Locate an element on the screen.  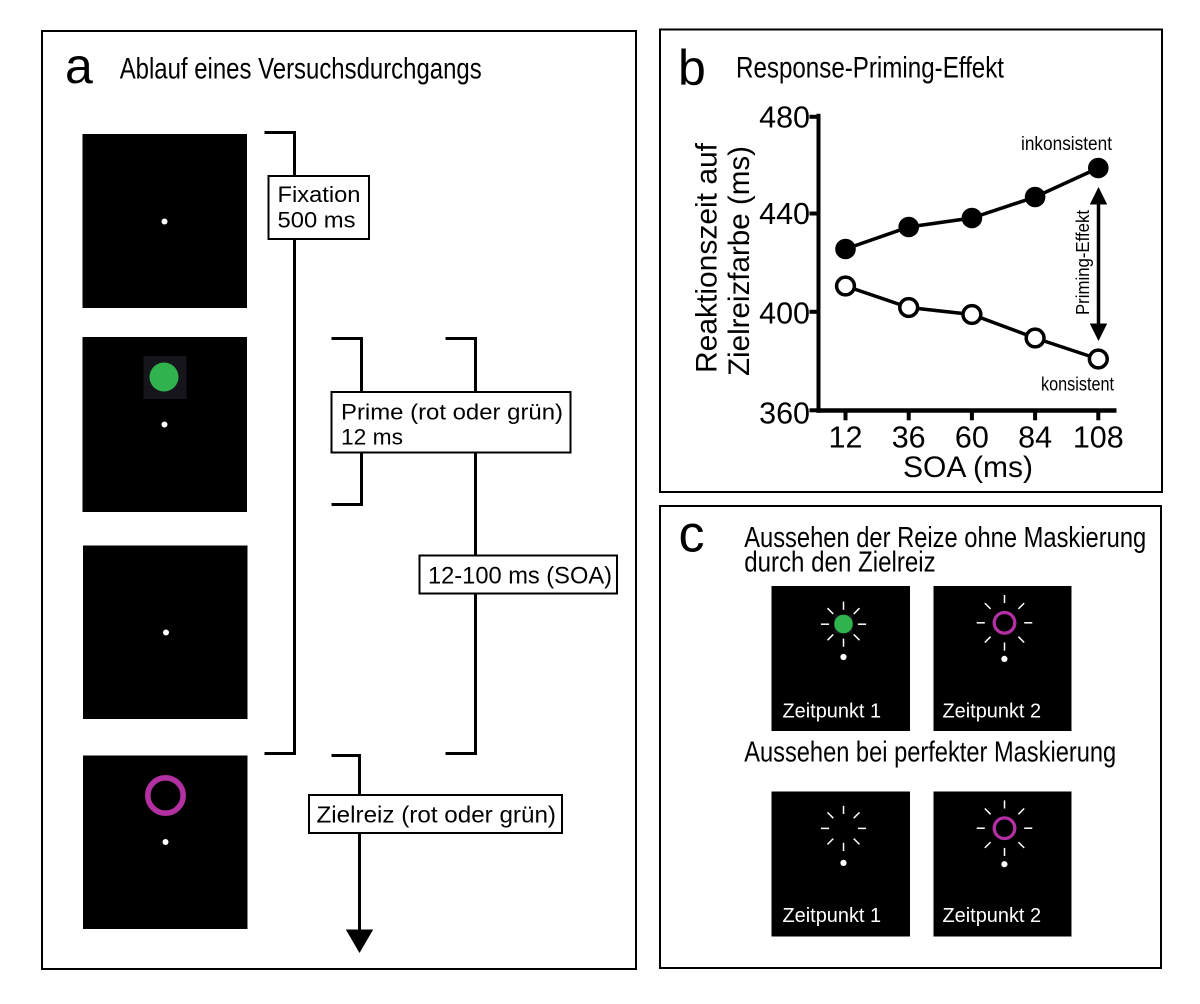
svg-text: 12-100 ms (SOA) is located at coordinates (520, 576).